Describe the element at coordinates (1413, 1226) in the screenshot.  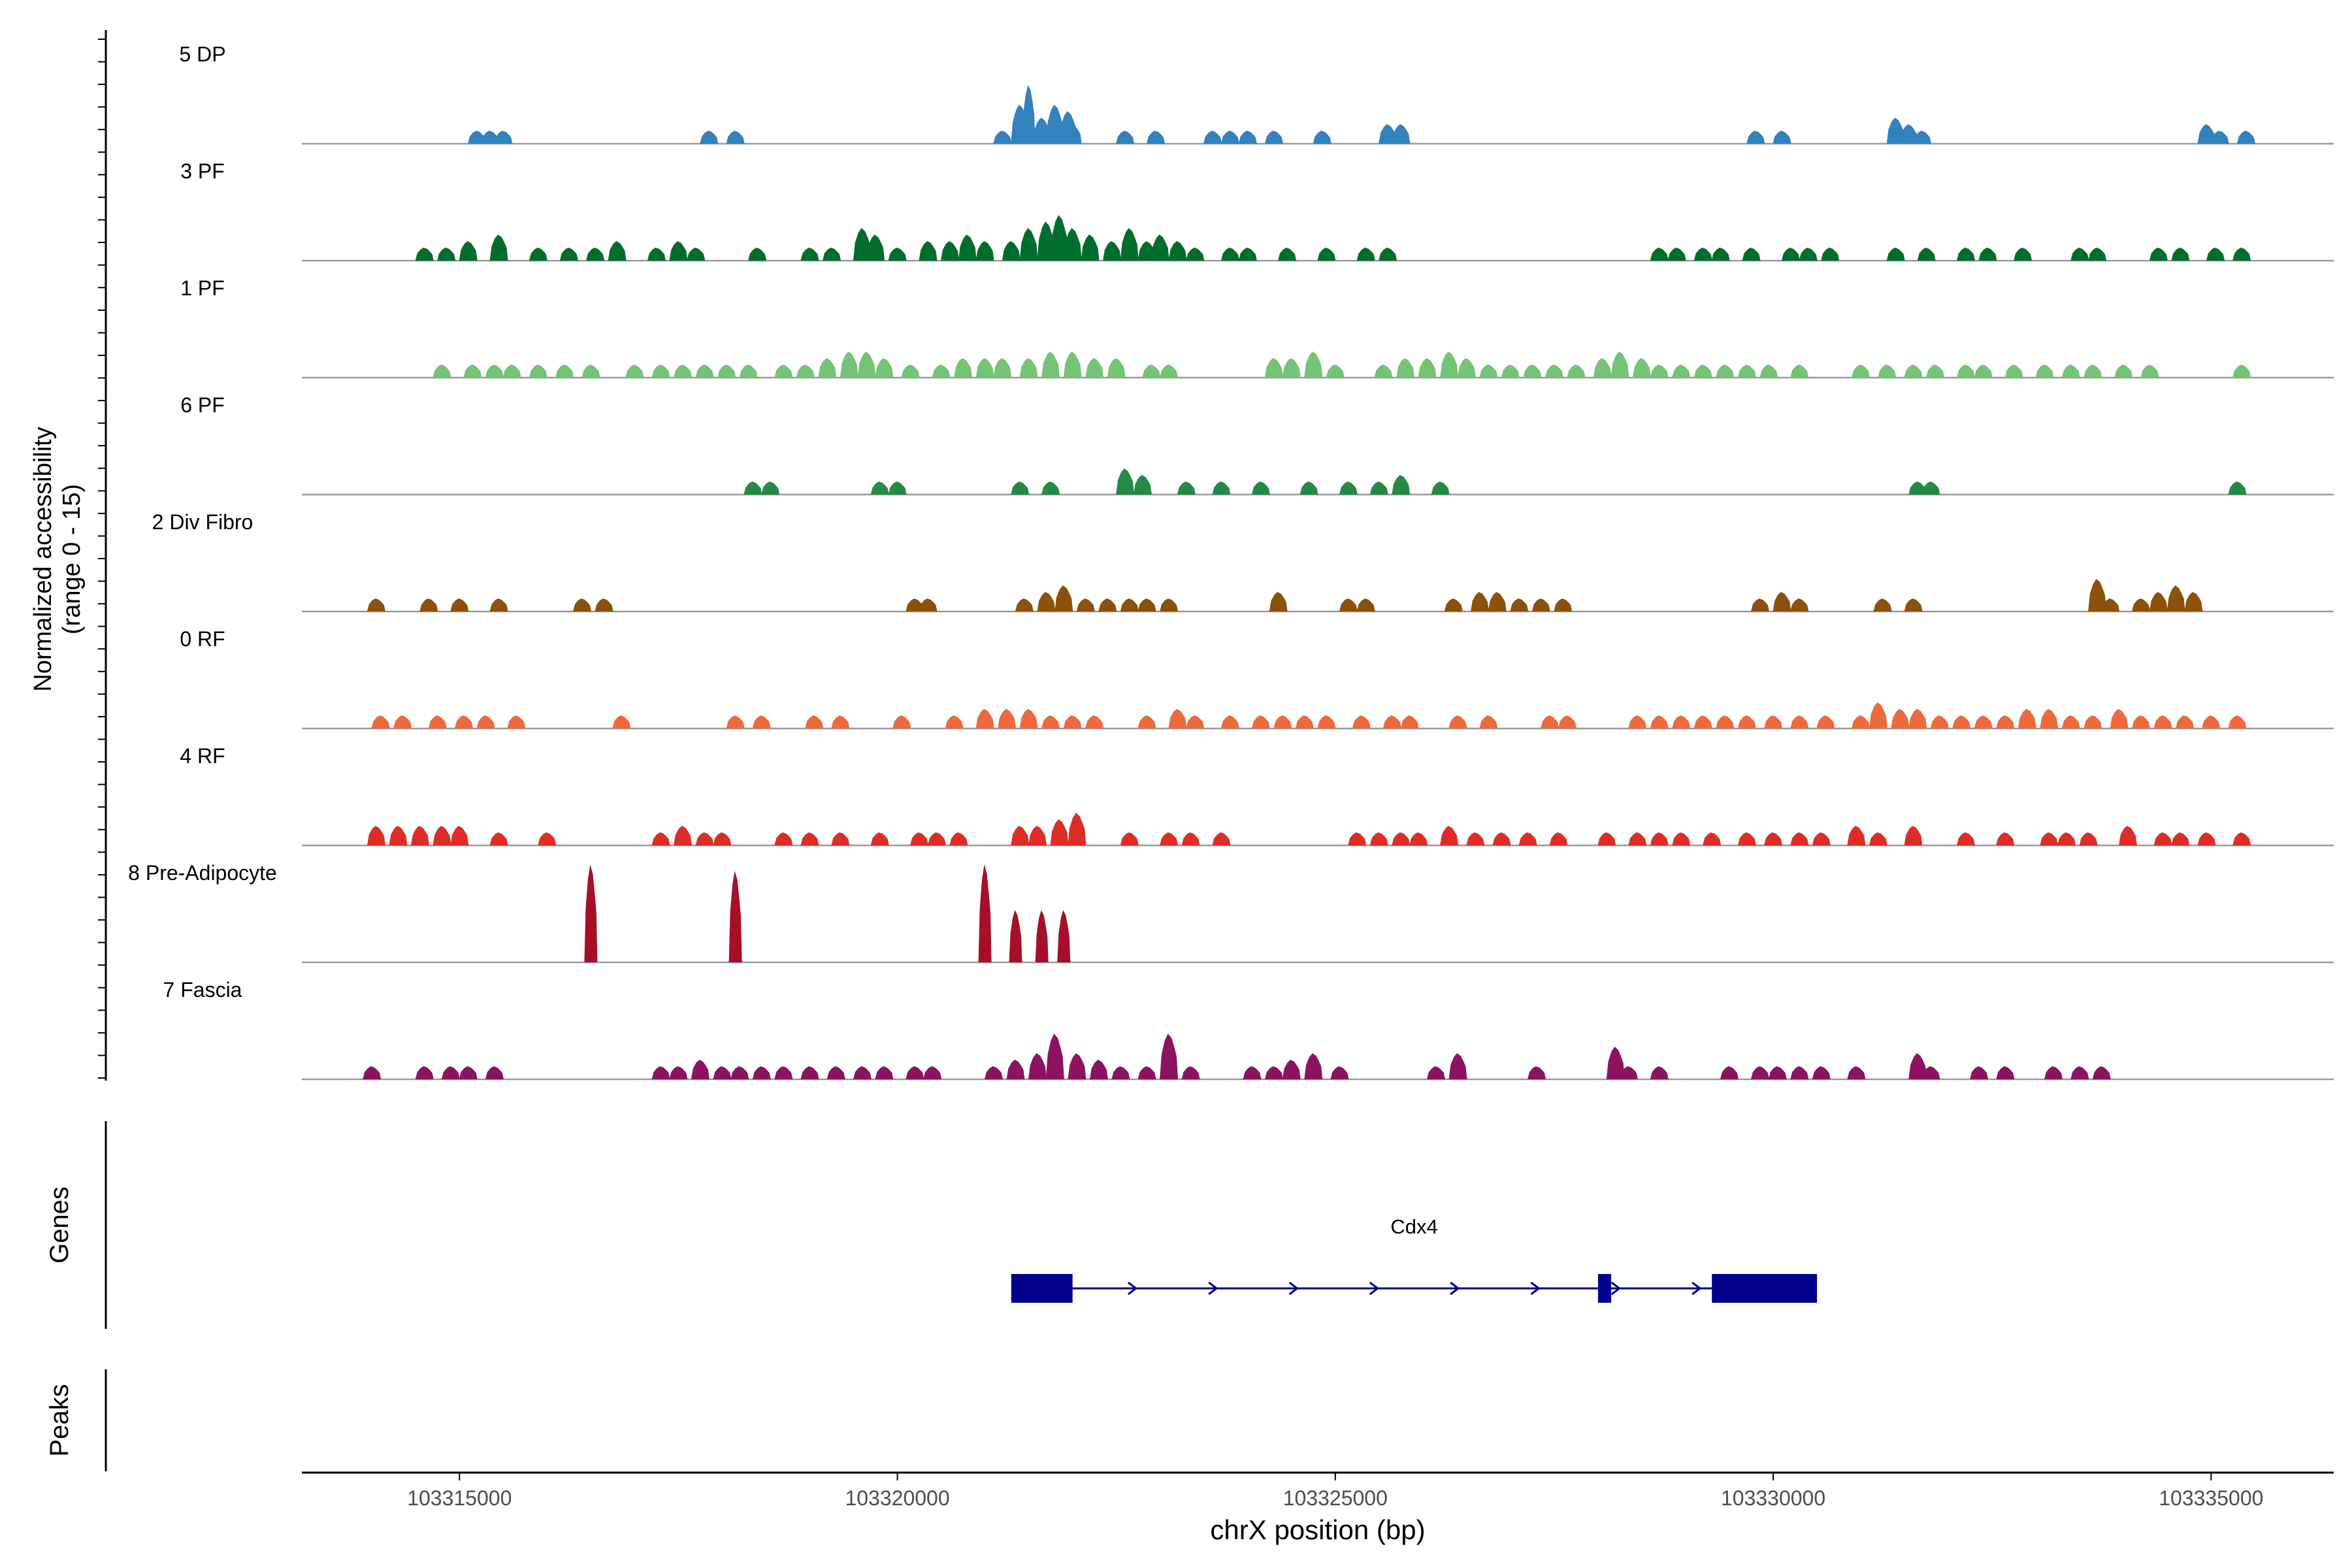
I see `gene-name-label: Cdx4` at that location.